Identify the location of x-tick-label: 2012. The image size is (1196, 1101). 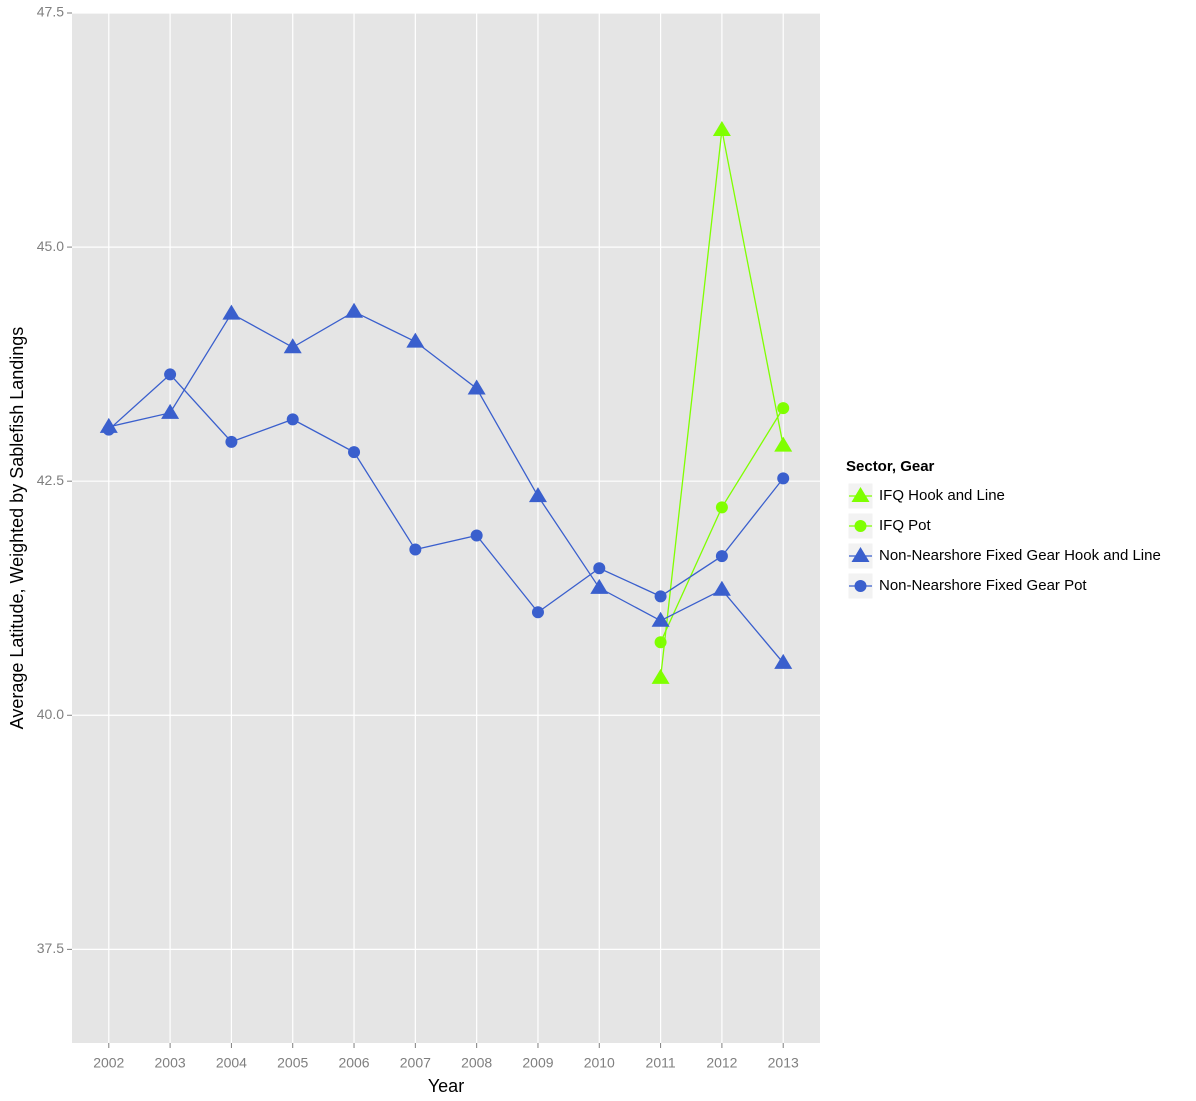
(721, 1063).